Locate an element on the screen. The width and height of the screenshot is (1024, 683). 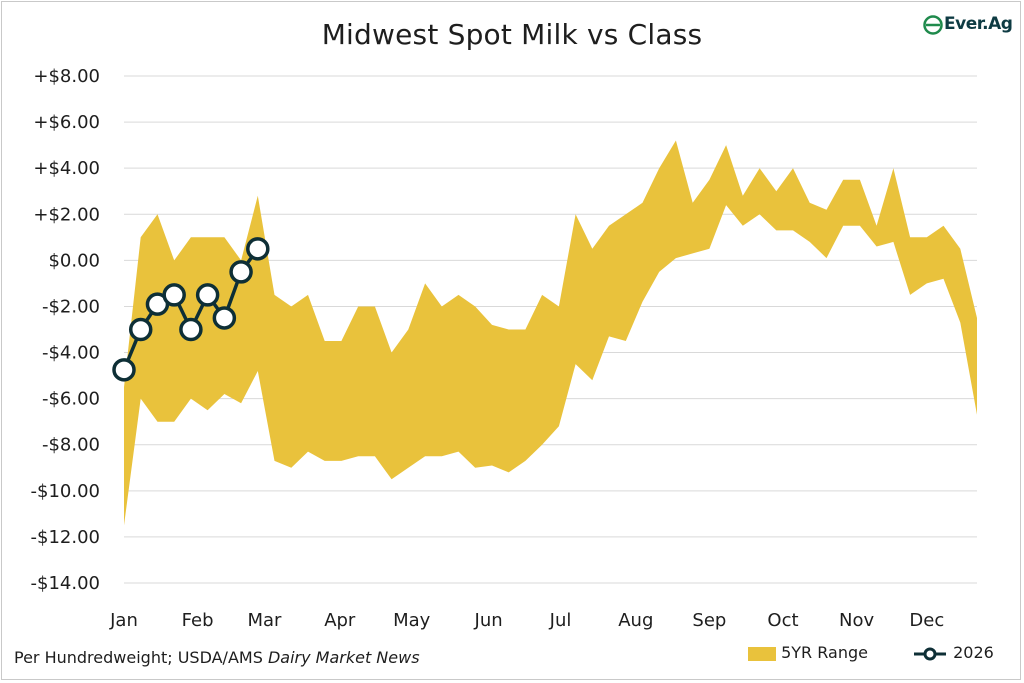
legend-series-swatch is located at coordinates (930, 653).